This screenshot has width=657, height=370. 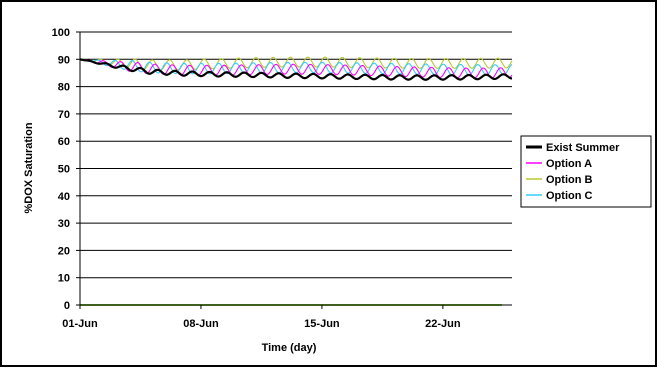 I want to click on x-tick-label: 22-Jun, so click(x=443, y=324).